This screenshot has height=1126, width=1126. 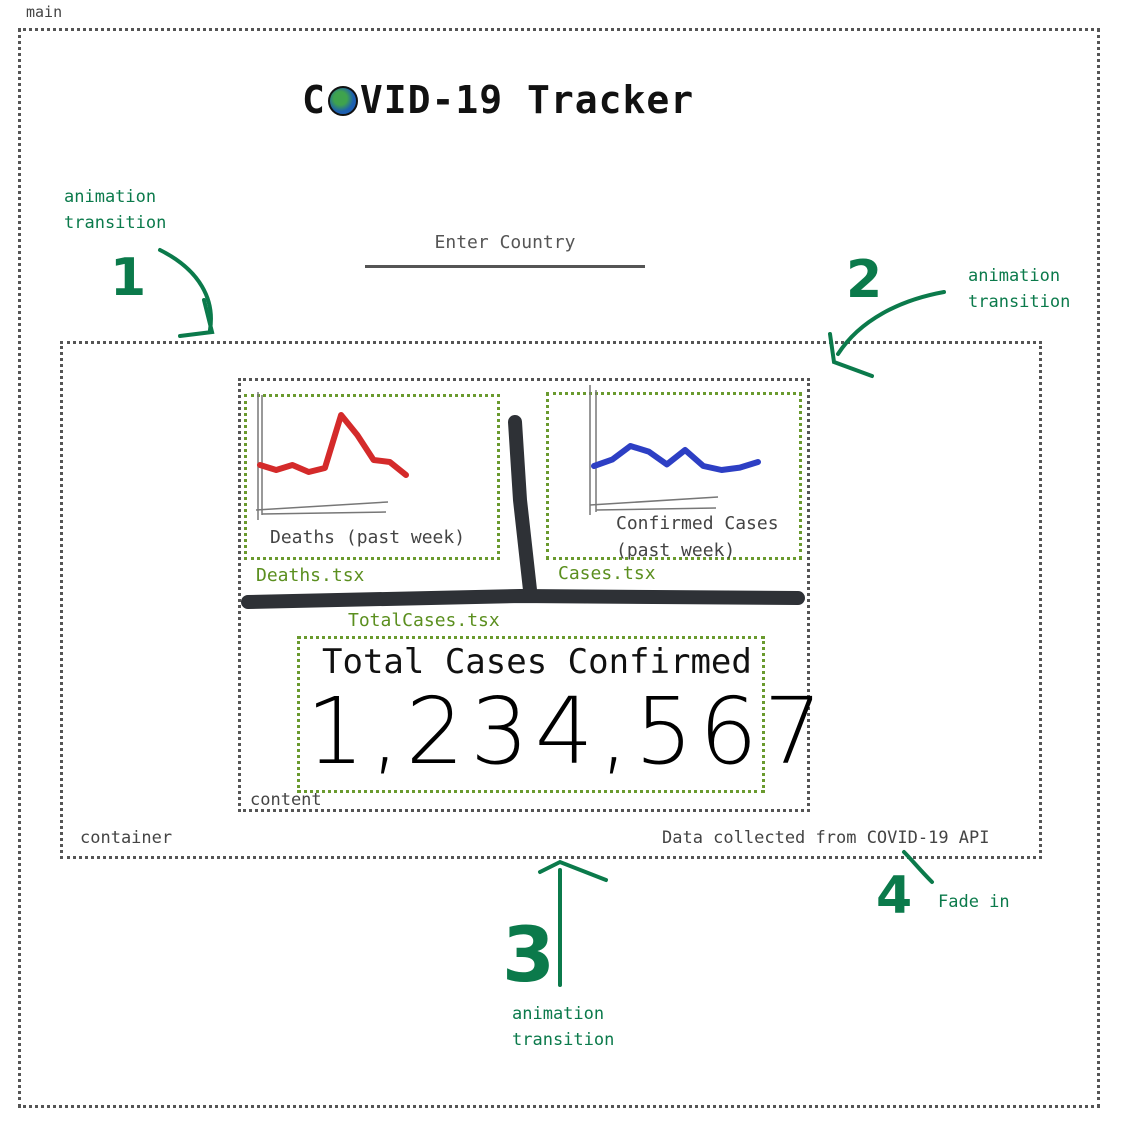 I want to click on totalcases-value: 1,234,567, so click(x=567, y=731).